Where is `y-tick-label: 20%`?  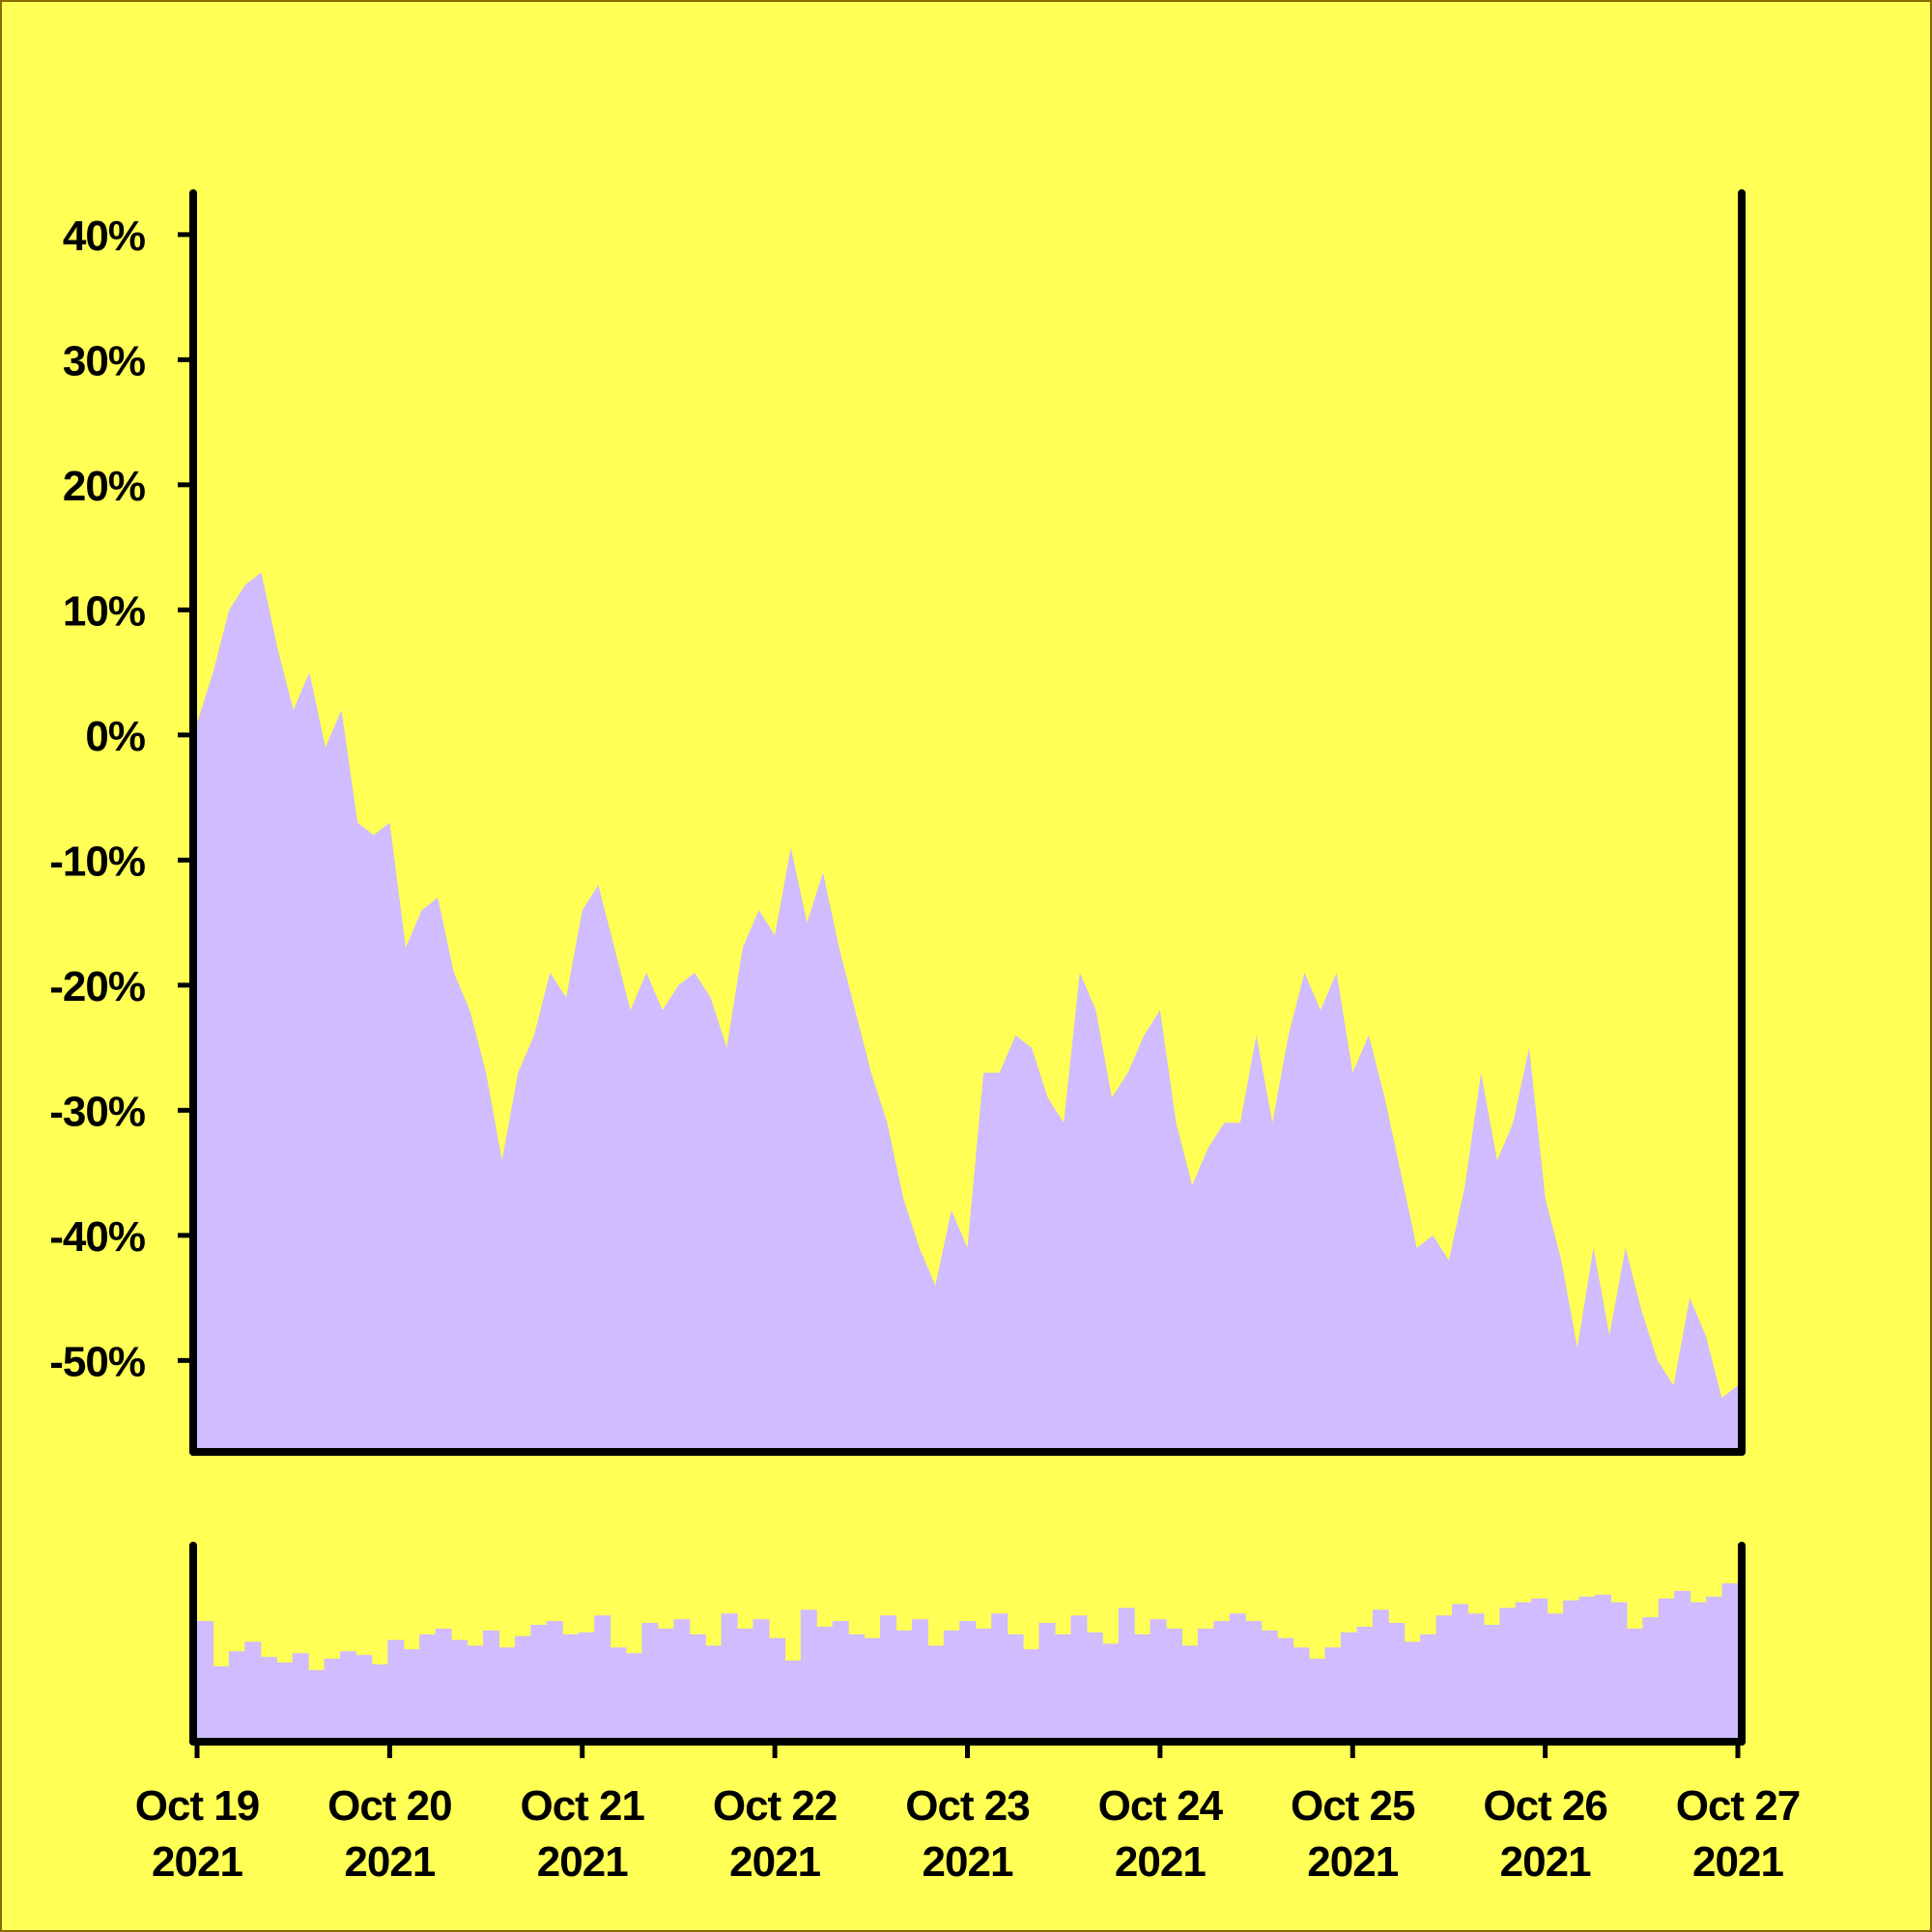 y-tick-label: 20% is located at coordinates (104, 486).